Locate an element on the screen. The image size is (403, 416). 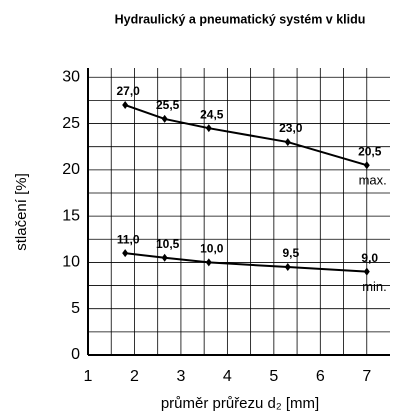
value-label: 9,5 is located at coordinates (290, 253).